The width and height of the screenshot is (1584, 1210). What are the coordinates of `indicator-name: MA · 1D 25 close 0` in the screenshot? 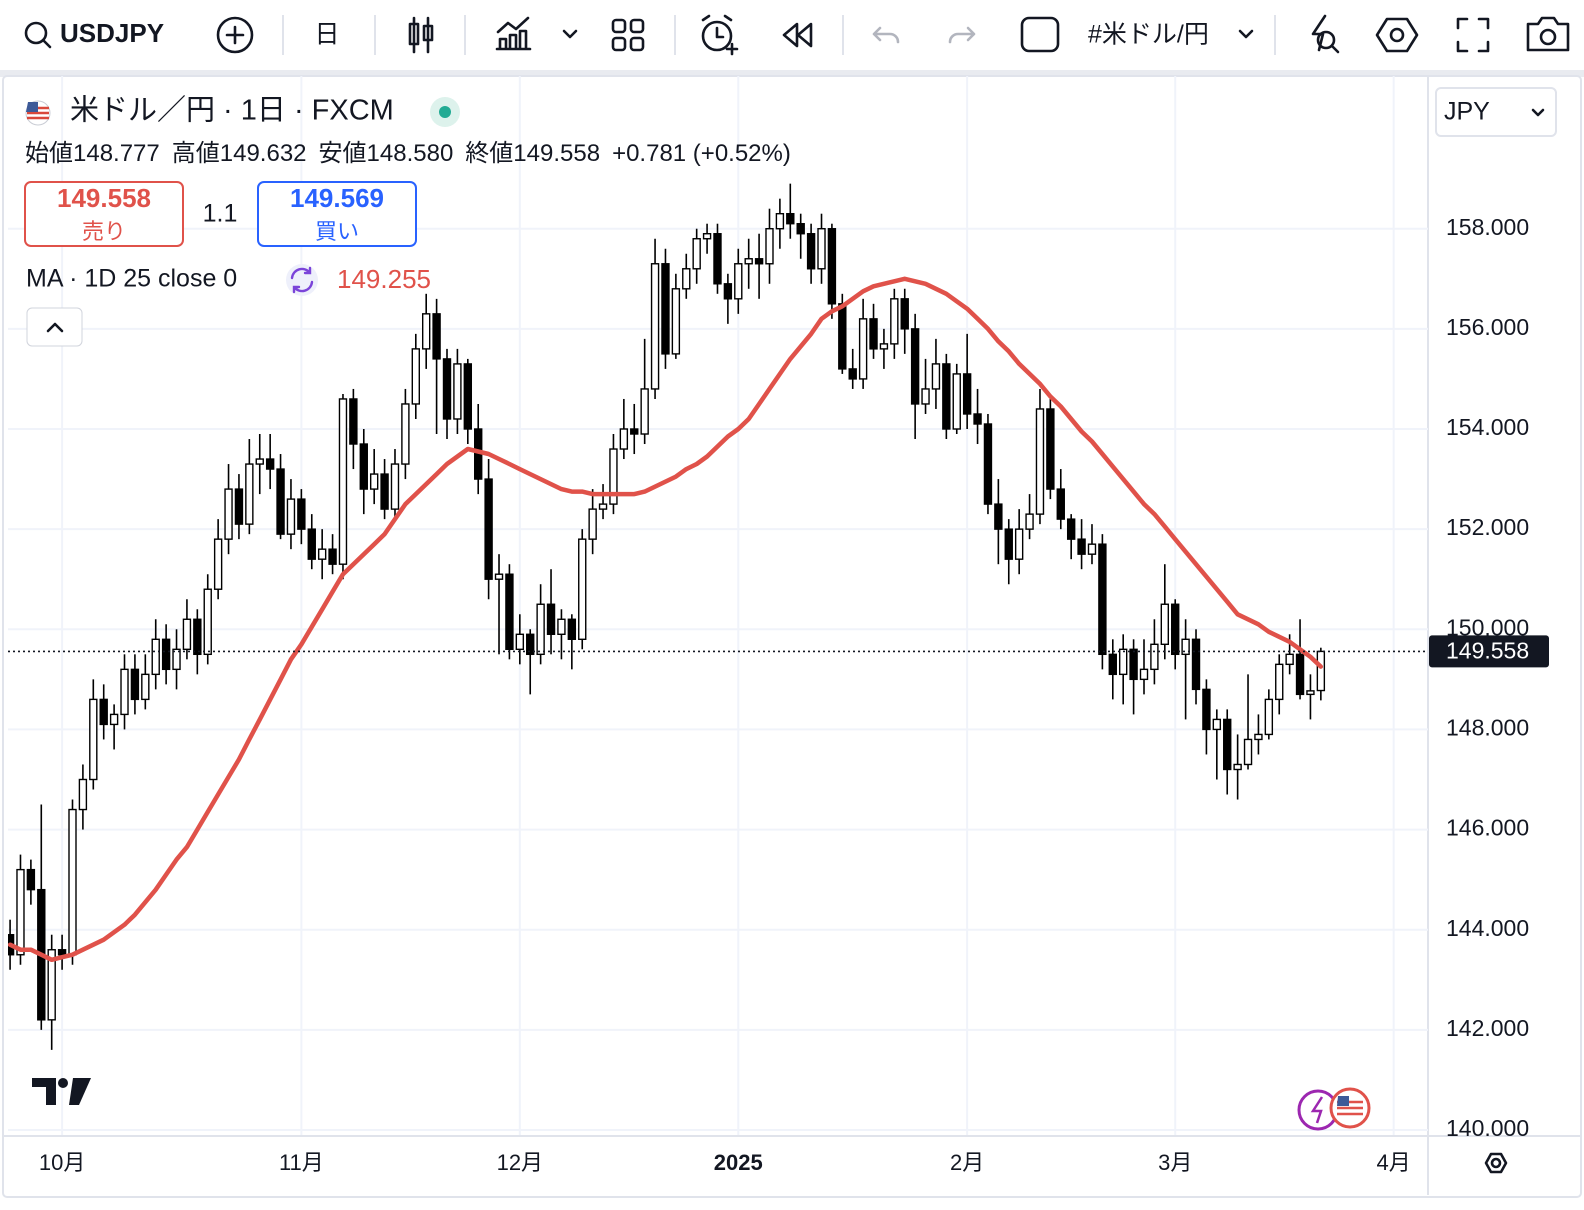 It's located at (131, 279).